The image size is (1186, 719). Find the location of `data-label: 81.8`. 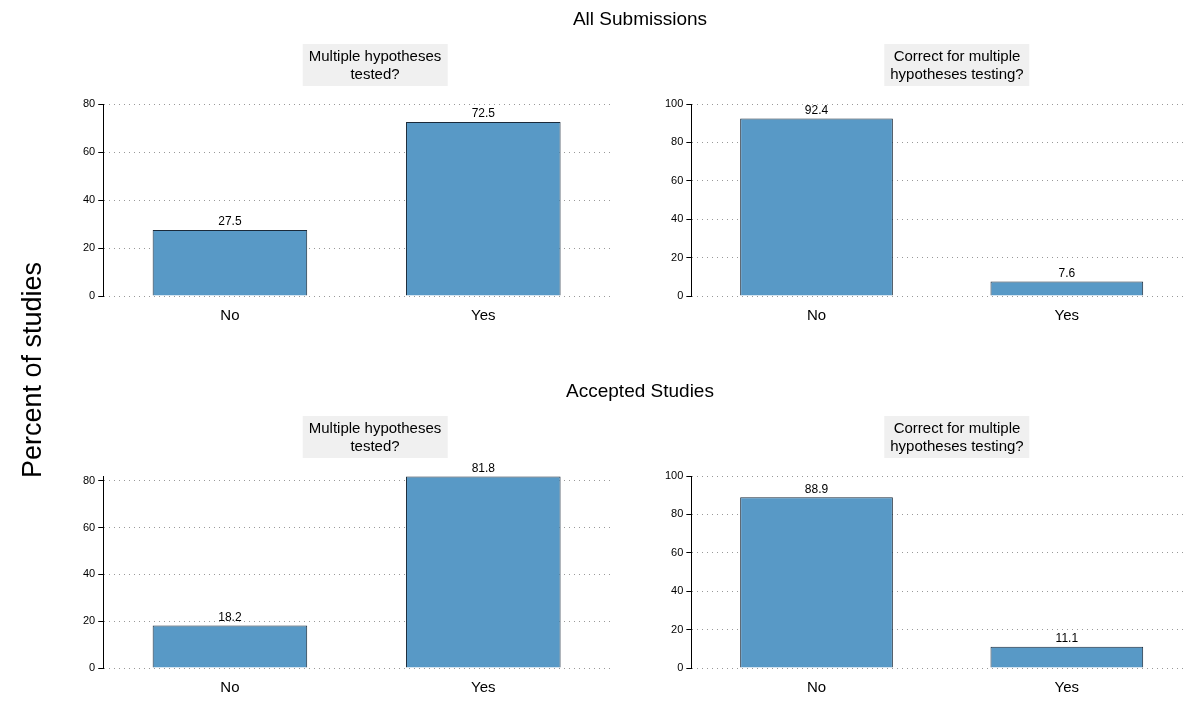

data-label: 81.8 is located at coordinates (483, 467).